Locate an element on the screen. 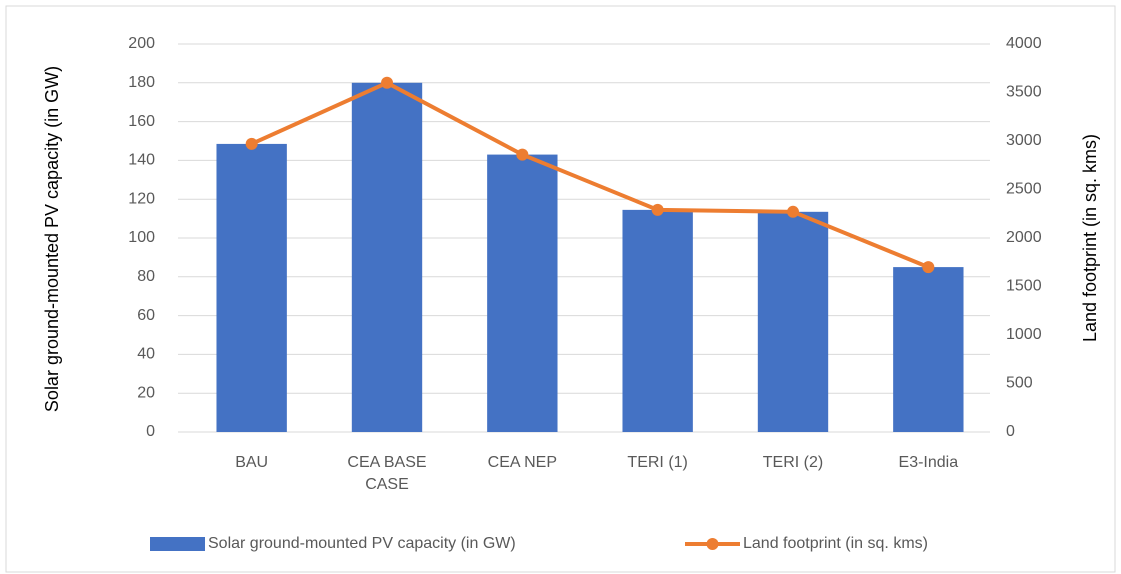 The height and width of the screenshot is (574, 1121). y-tick-label: 80 is located at coordinates (146, 276).